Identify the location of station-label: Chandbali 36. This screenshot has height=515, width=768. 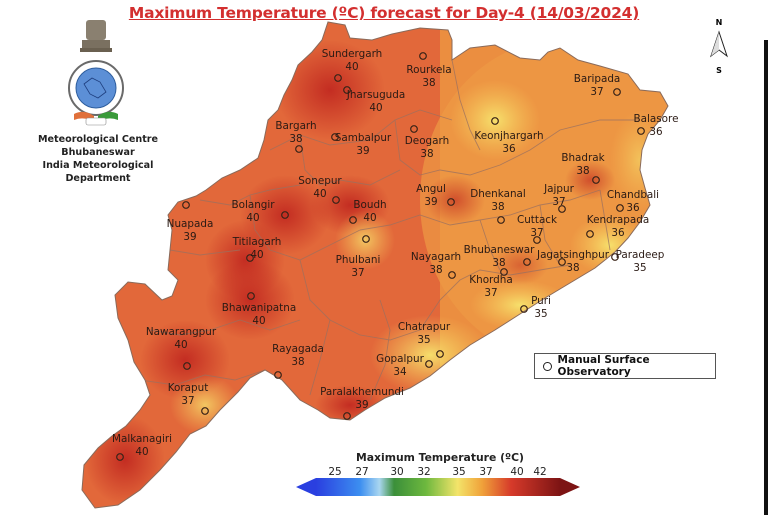
(633, 201).